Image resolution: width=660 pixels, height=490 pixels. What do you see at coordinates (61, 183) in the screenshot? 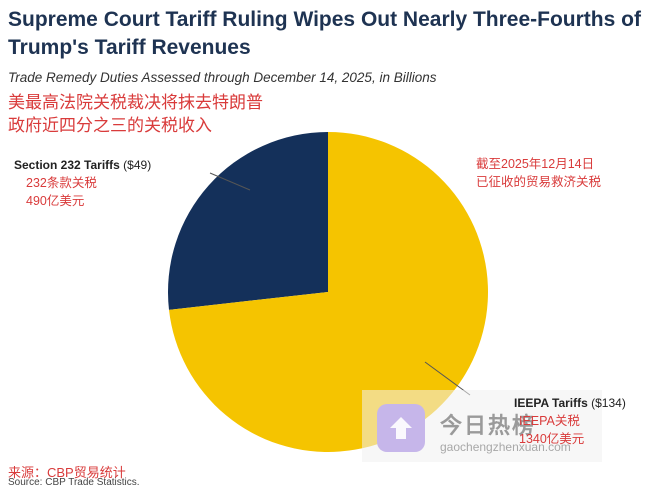
I see `section-232-cn-name: 232条款关税` at bounding box center [61, 183].